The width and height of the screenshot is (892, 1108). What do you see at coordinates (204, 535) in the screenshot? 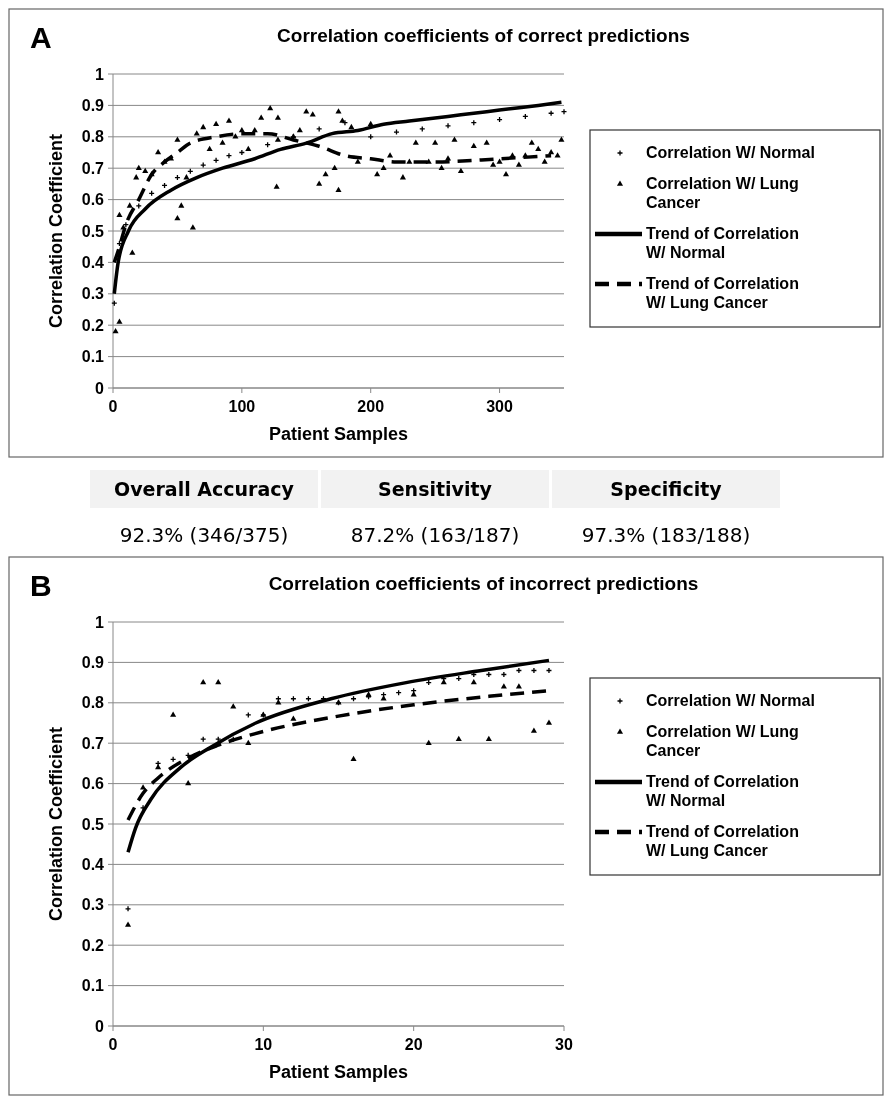
I see `text: 92.3% (346/375)` at bounding box center [204, 535].